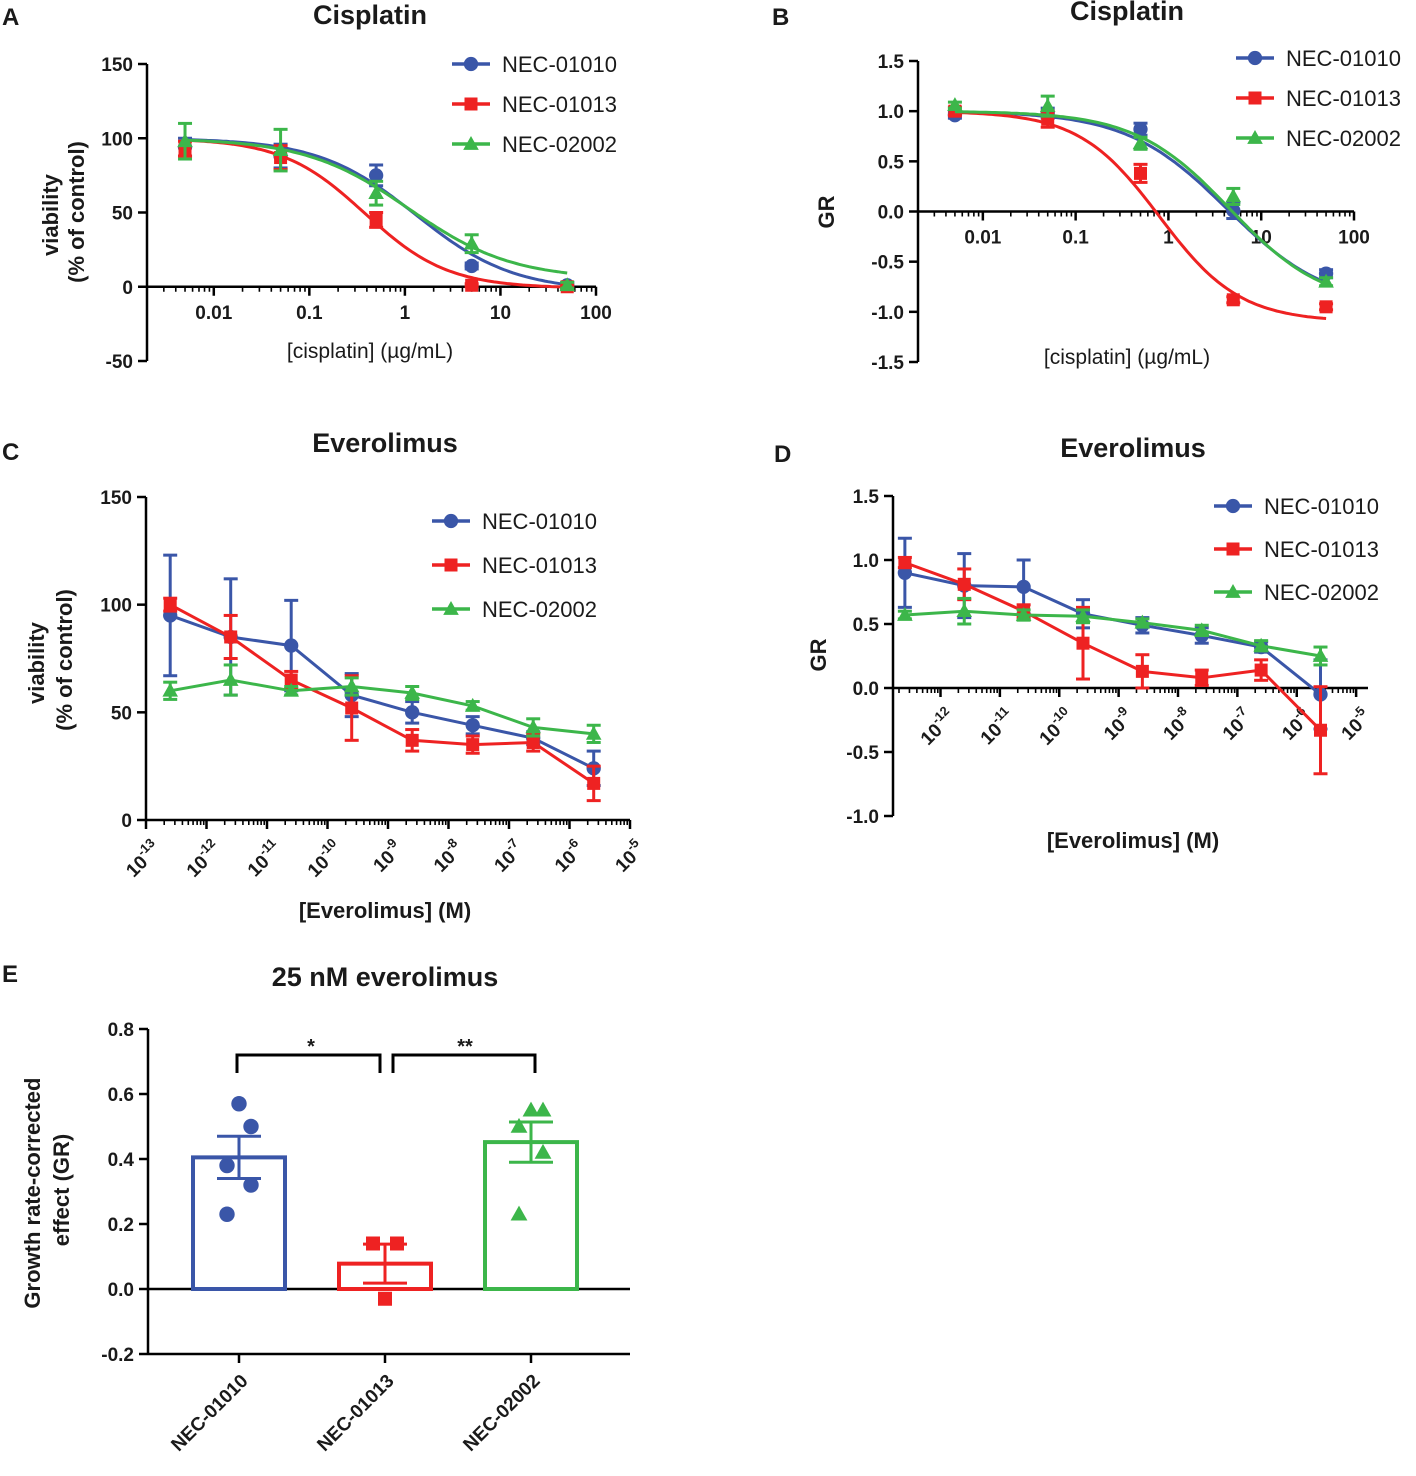  Describe the element at coordinates (539, 565) in the screenshot. I see `panel-c-legend-label-1: NEC-01013` at that location.